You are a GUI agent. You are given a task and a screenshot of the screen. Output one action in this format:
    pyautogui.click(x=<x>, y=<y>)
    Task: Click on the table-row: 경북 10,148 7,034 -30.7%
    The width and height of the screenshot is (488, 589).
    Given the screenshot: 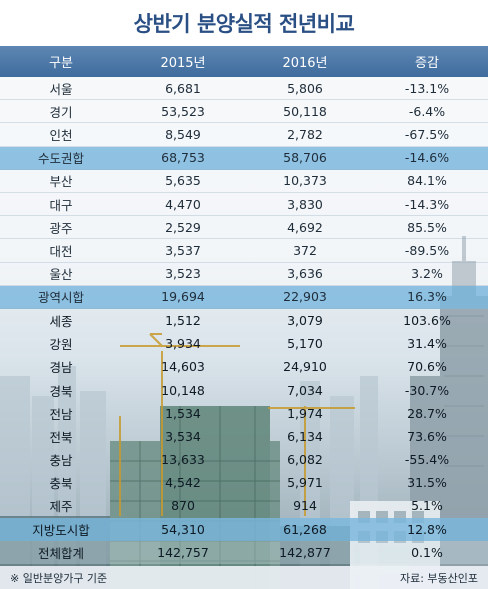 What is the action you would take?
    pyautogui.click(x=244, y=389)
    